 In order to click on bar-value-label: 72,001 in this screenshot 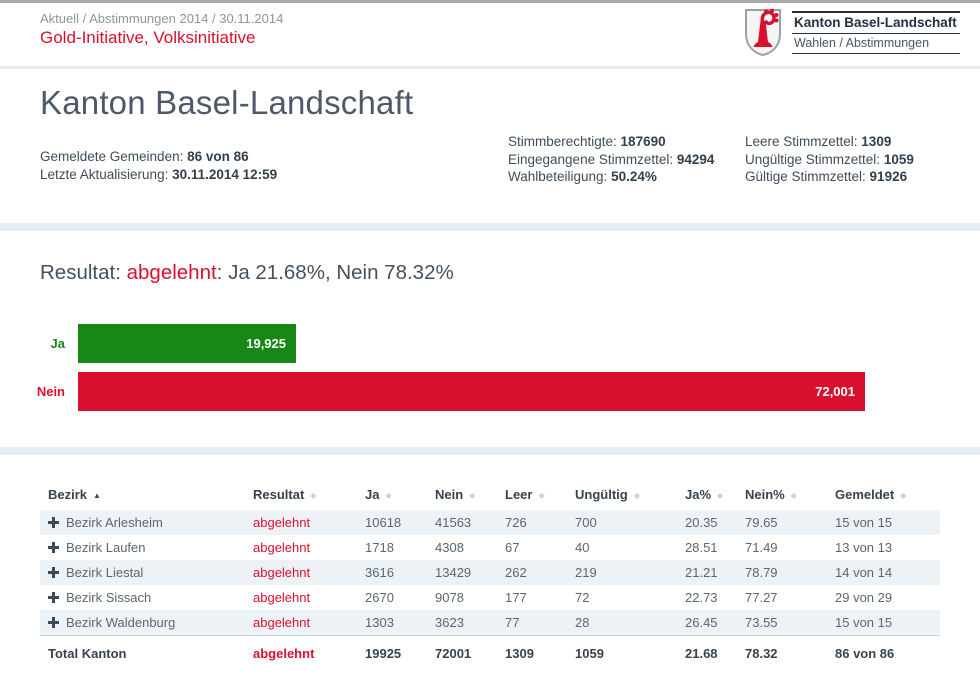, I will do `click(835, 391)`.